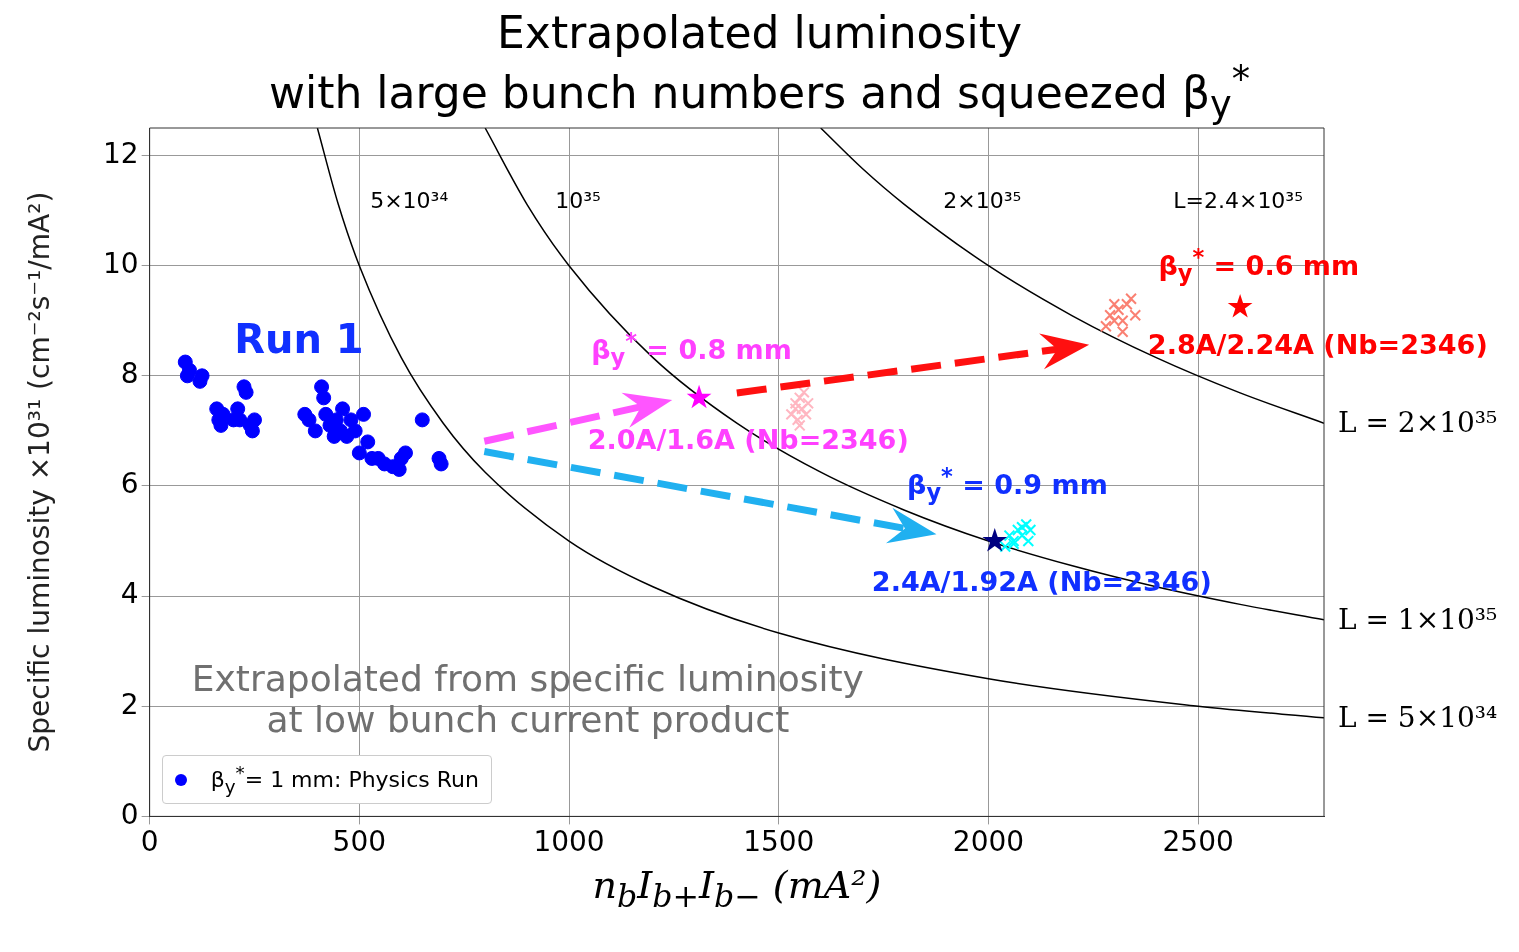 The width and height of the screenshot is (1519, 952). What do you see at coordinates (779, 842) in the screenshot?
I see `x-tick-label: 1500` at bounding box center [779, 842].